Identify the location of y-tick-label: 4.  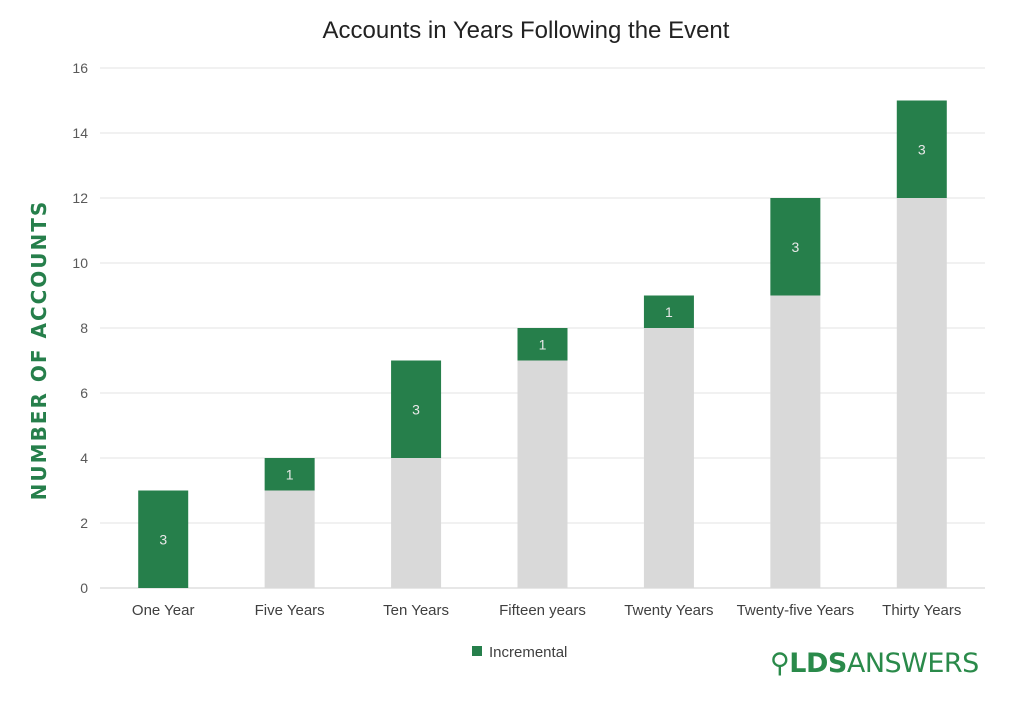
(84, 458).